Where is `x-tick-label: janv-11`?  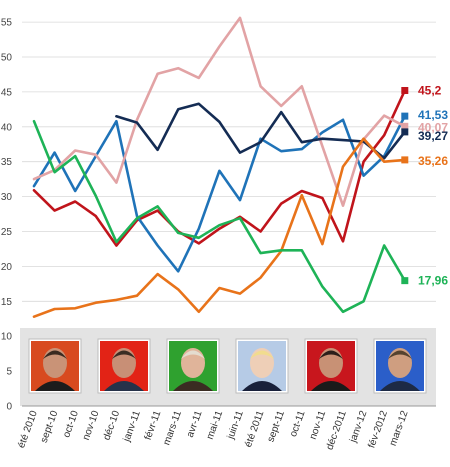
x-tick-label: janv-11 is located at coordinates (132, 426).